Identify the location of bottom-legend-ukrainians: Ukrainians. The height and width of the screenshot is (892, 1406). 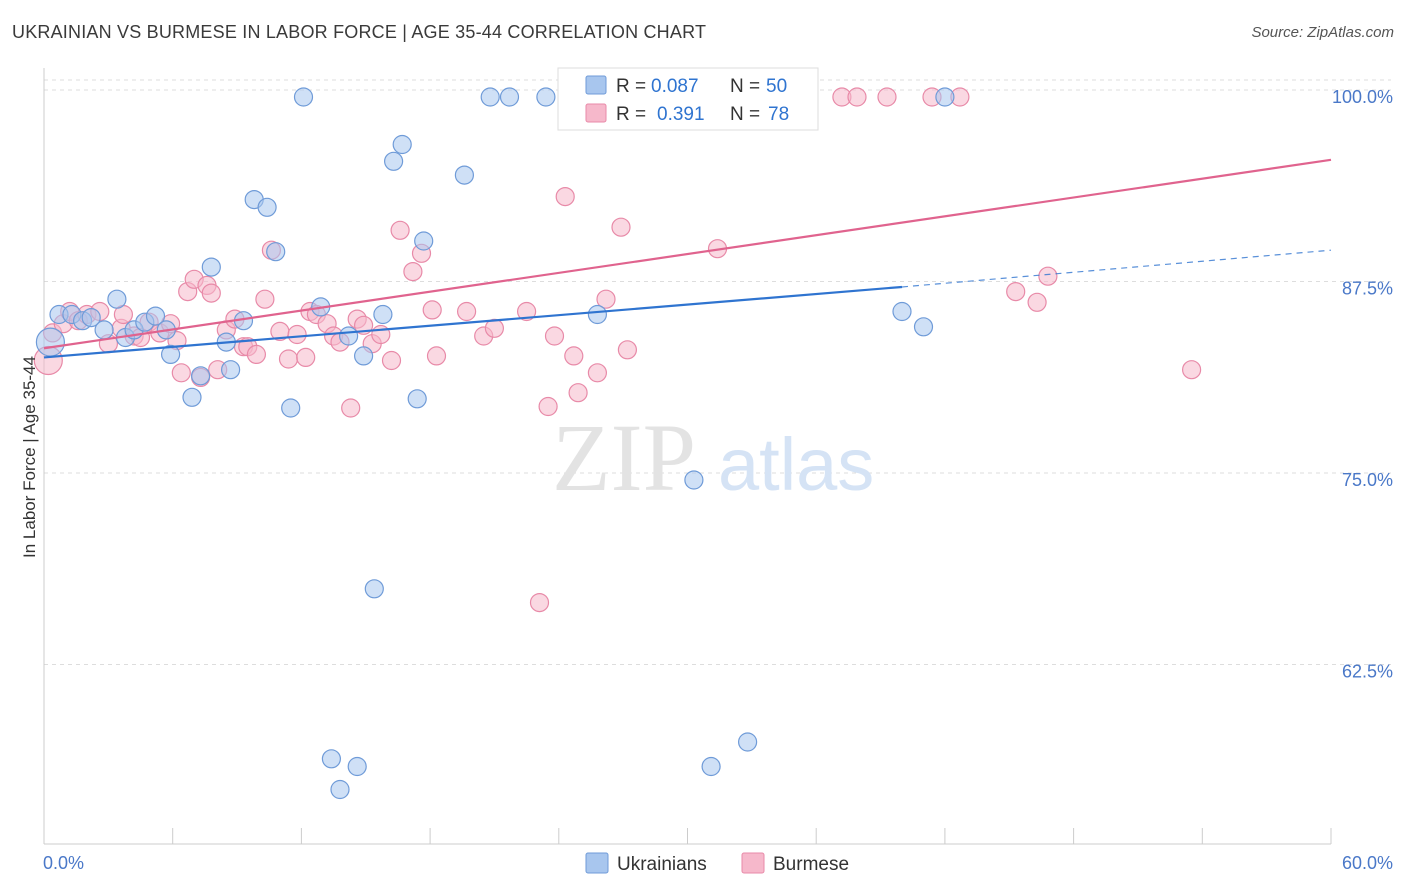
(662, 864).